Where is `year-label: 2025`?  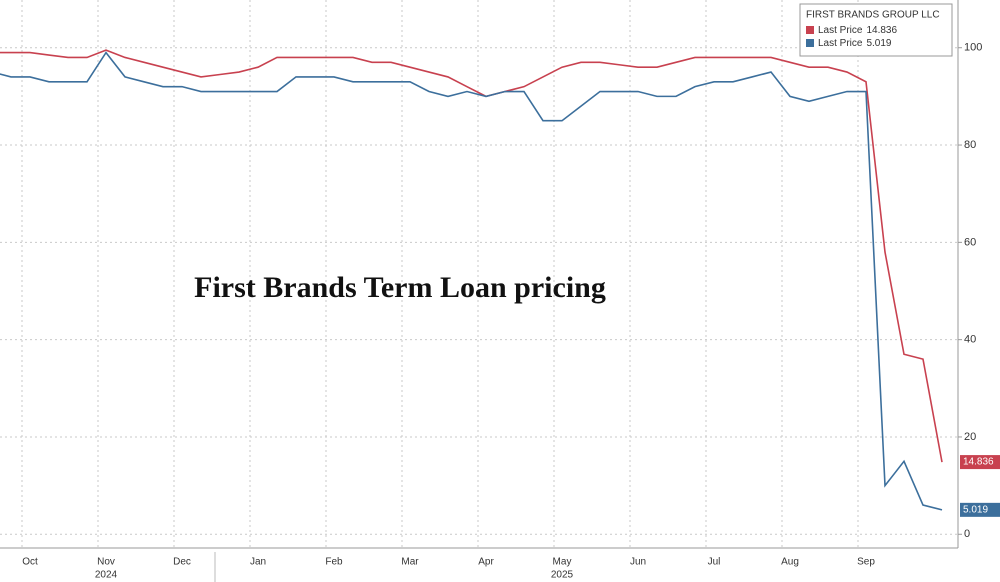
year-label: 2025 is located at coordinates (562, 575).